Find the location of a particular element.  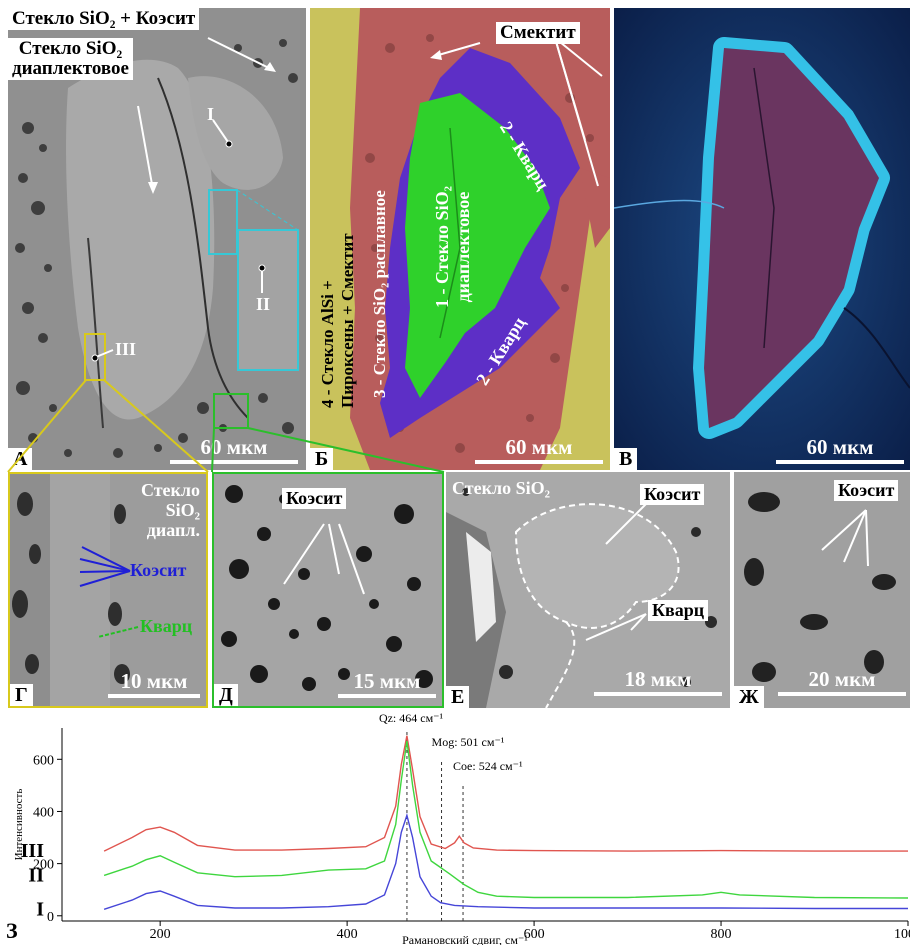

panel-a-point-ii: II is located at coordinates (263, 304).